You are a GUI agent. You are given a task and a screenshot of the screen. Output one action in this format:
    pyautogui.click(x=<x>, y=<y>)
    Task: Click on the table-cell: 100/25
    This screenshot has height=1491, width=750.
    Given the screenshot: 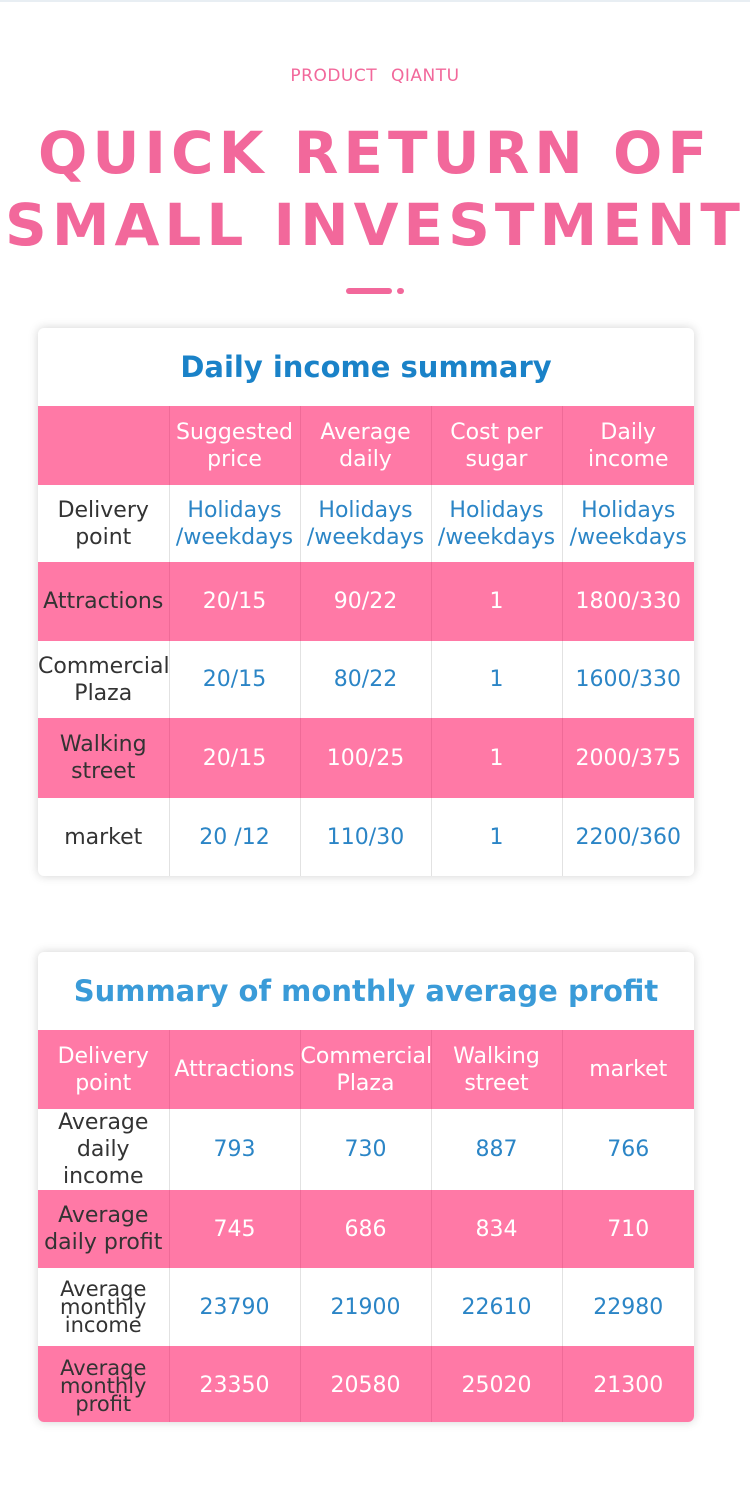 What is the action you would take?
    pyautogui.click(x=366, y=758)
    